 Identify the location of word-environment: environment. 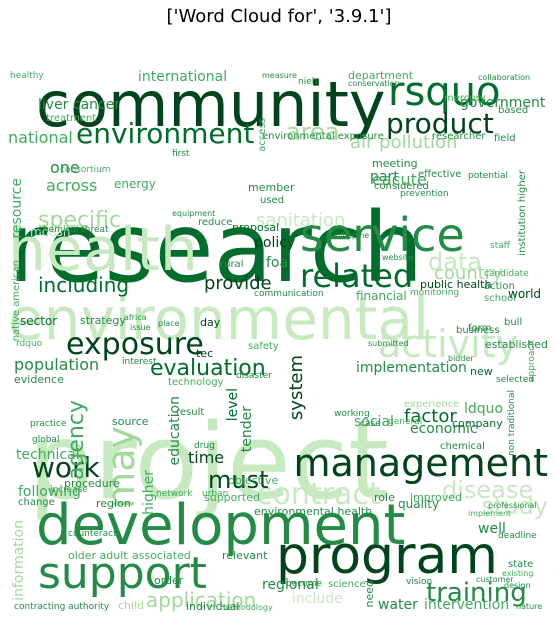
(165, 133).